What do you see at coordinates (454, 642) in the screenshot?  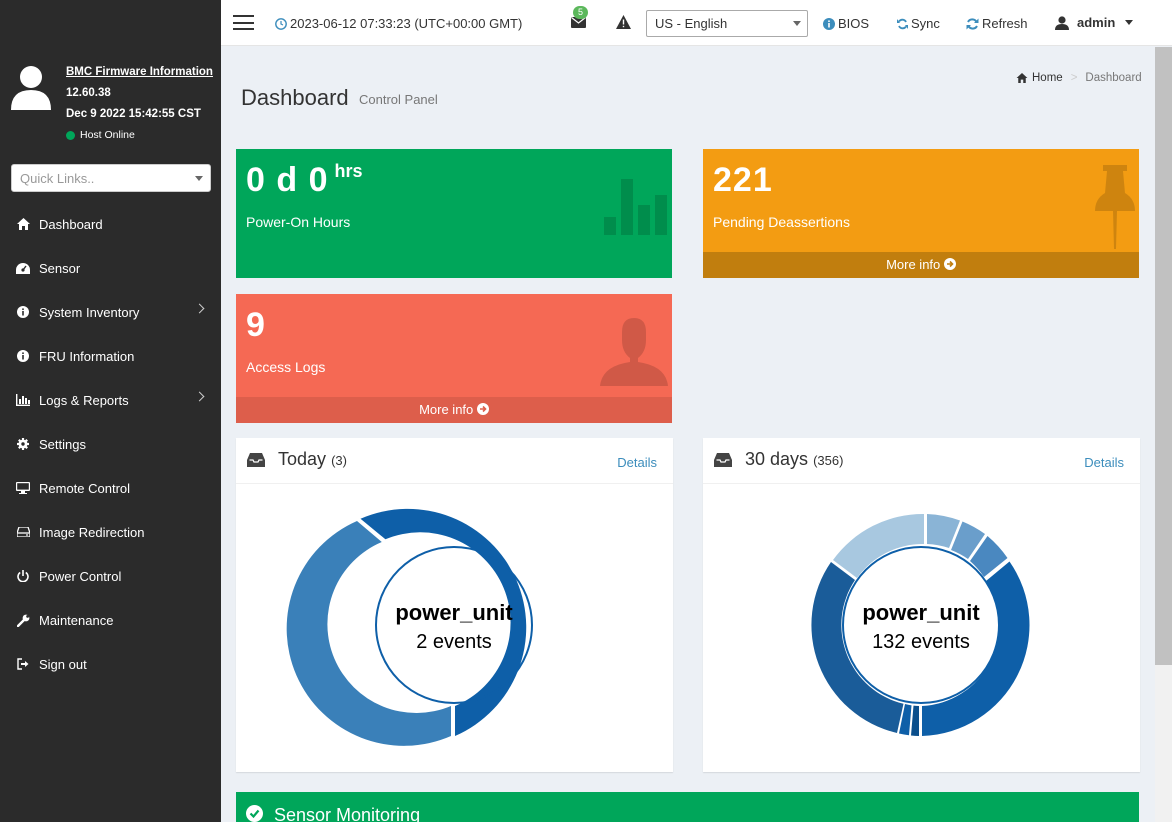 I see `donut-center-sub: 2 events` at bounding box center [454, 642].